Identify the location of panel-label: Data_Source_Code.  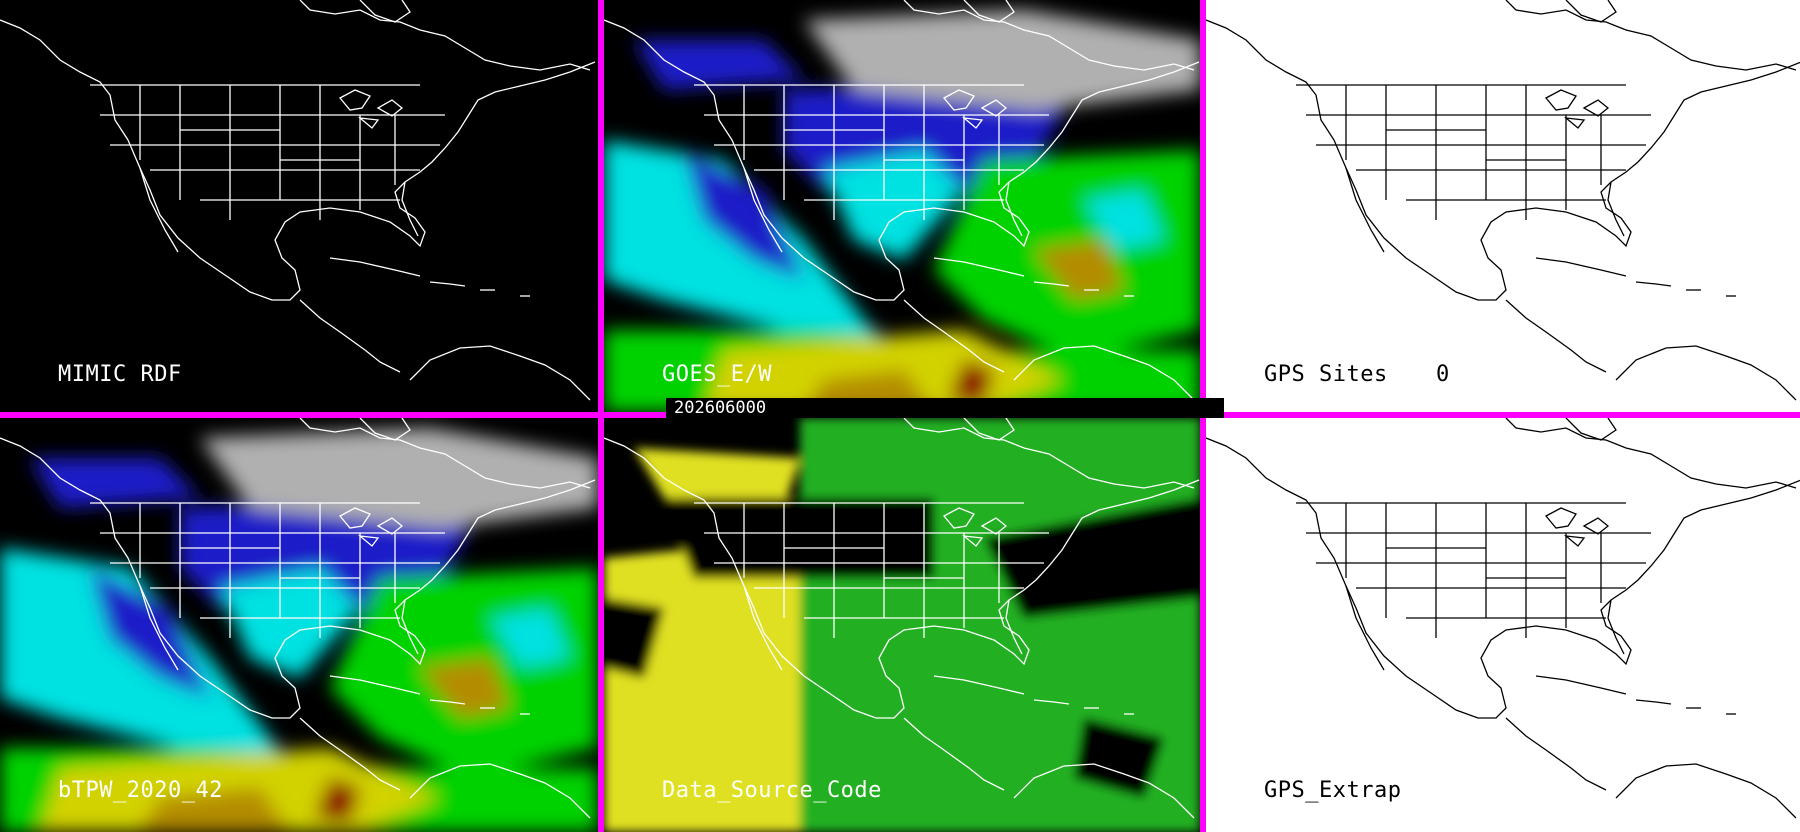
(772, 790).